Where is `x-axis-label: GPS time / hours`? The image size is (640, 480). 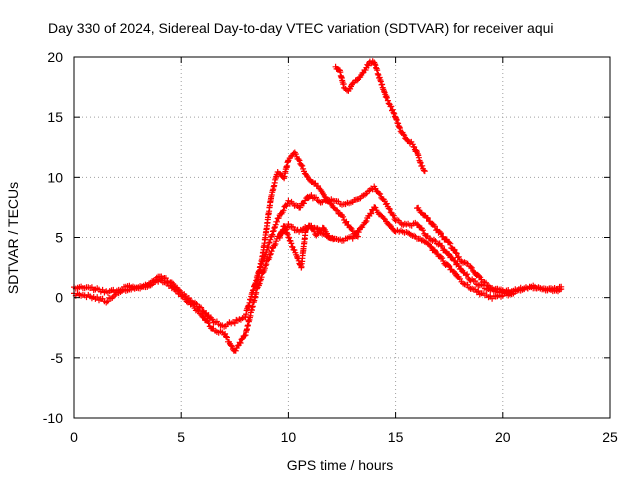 x-axis-label: GPS time / hours is located at coordinates (340, 465).